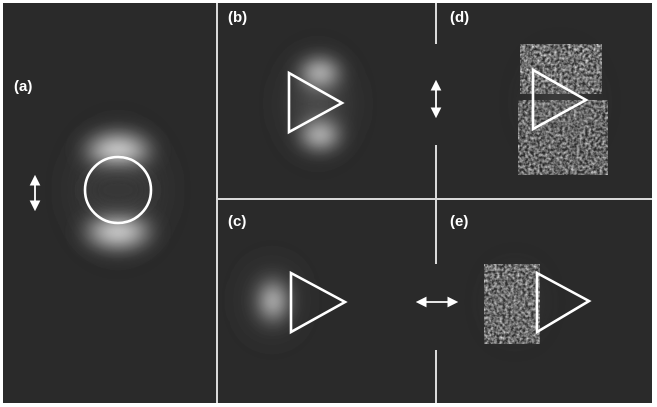  I want to click on panel-e: (e), so click(503, 278).